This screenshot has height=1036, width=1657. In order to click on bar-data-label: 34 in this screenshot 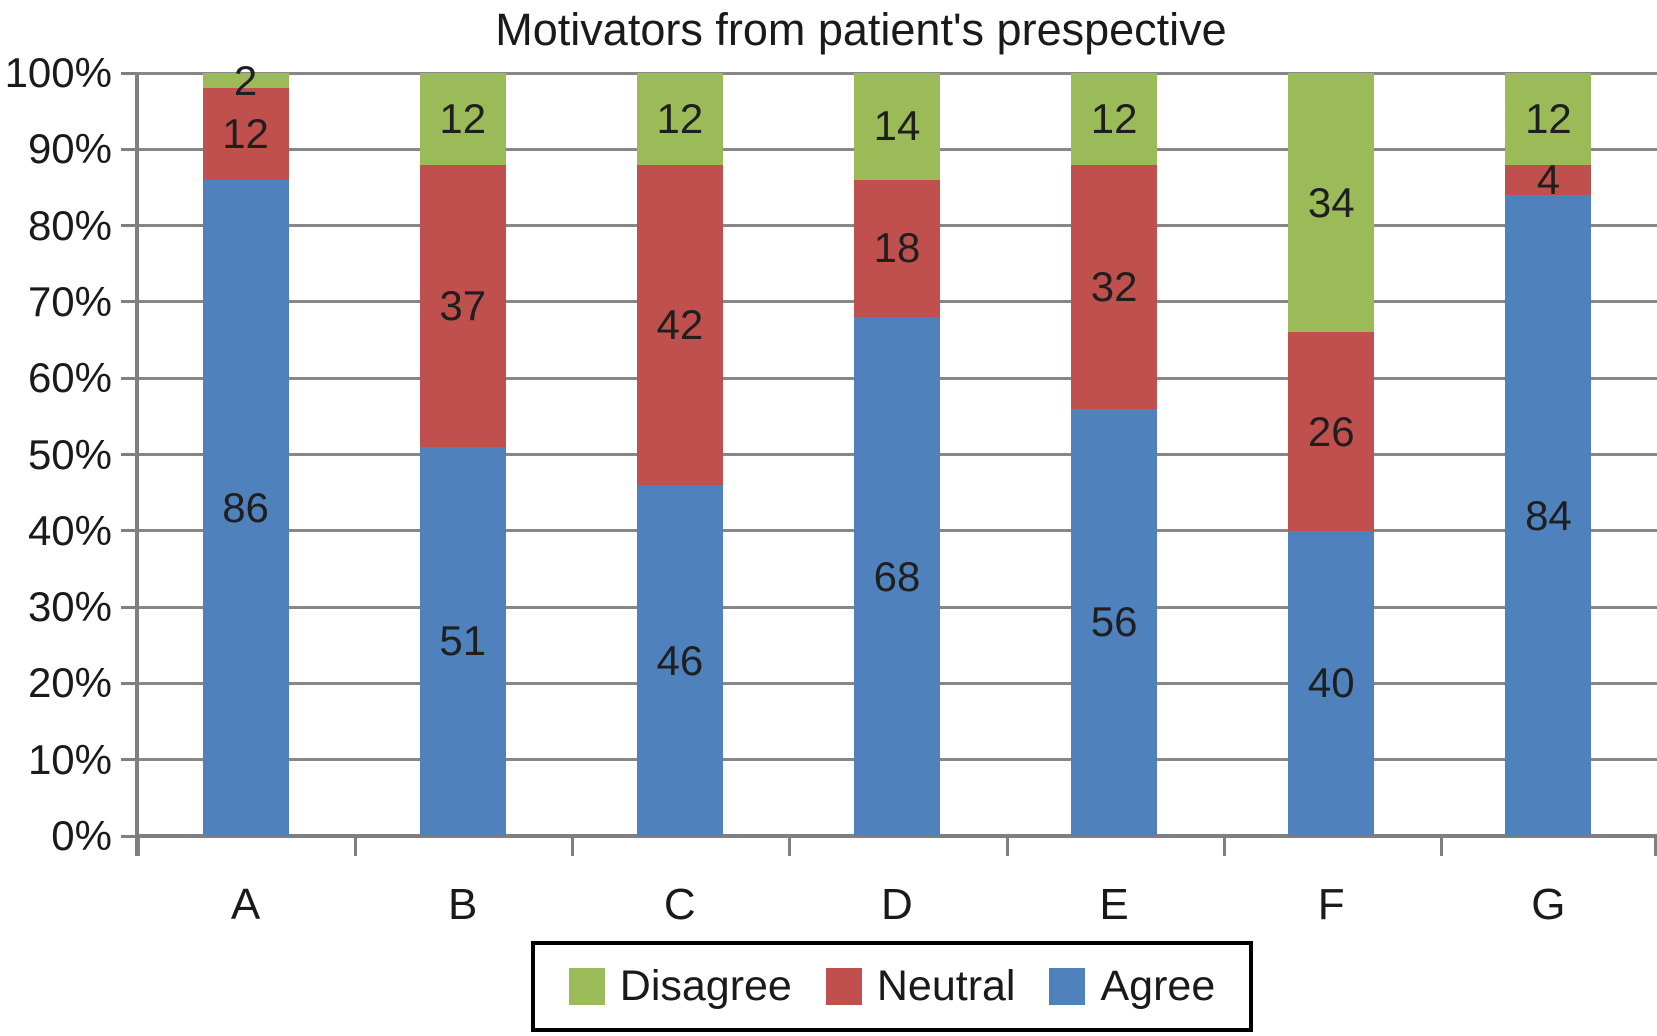, I will do `click(1331, 202)`.